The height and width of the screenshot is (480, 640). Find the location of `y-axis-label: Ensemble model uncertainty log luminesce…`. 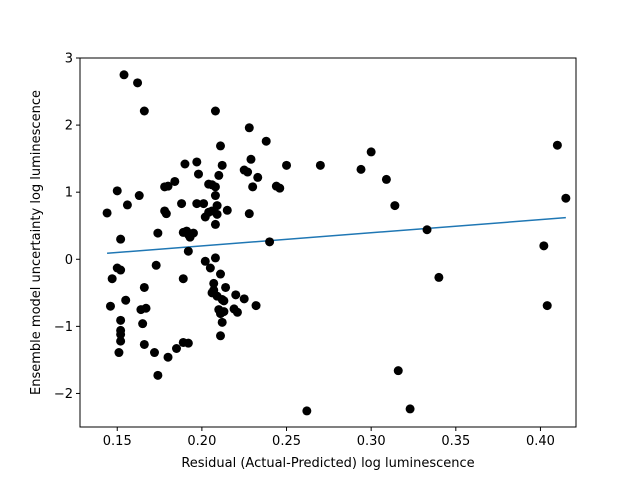

y-axis-label: Ensemble model uncertainty log luminesce… is located at coordinates (36, 242).